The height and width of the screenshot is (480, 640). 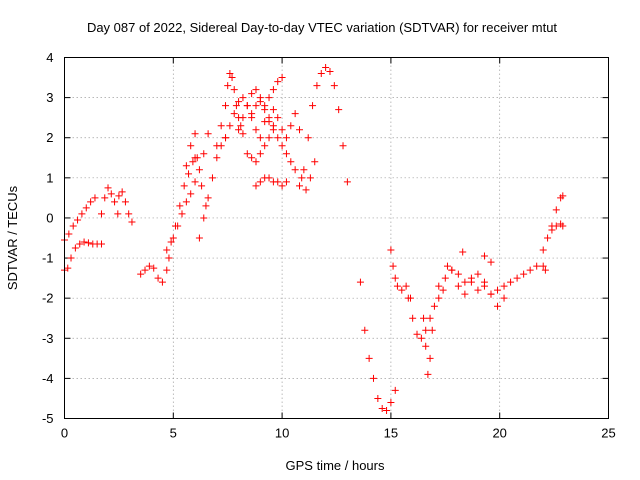 What do you see at coordinates (48, 338) in the screenshot?
I see `y-tick-label: -3` at bounding box center [48, 338].